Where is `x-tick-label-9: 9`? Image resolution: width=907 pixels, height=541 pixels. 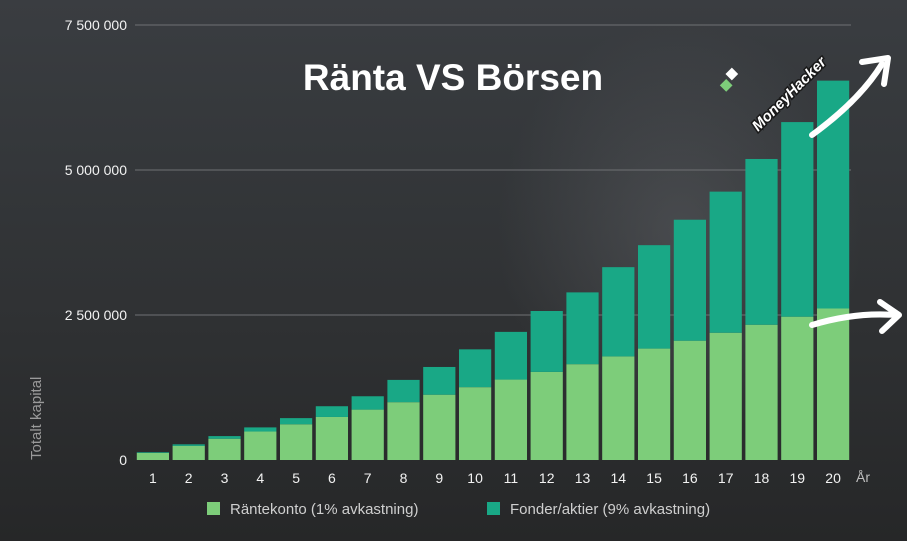
x-tick-label-9: 9 is located at coordinates (439, 478).